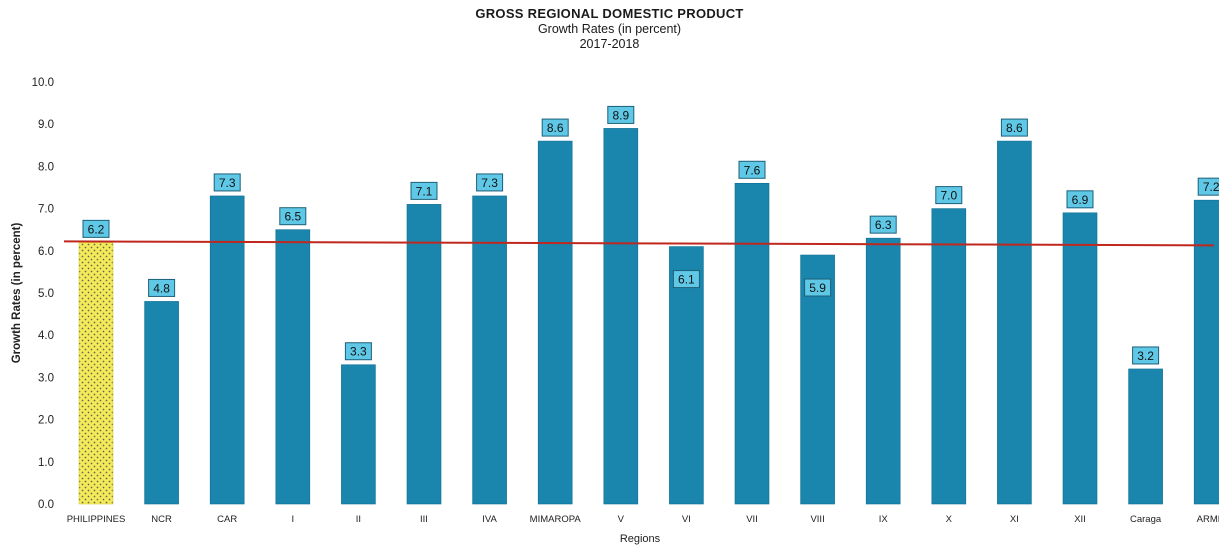  I want to click on data-label-text: 7.1, so click(424, 191).